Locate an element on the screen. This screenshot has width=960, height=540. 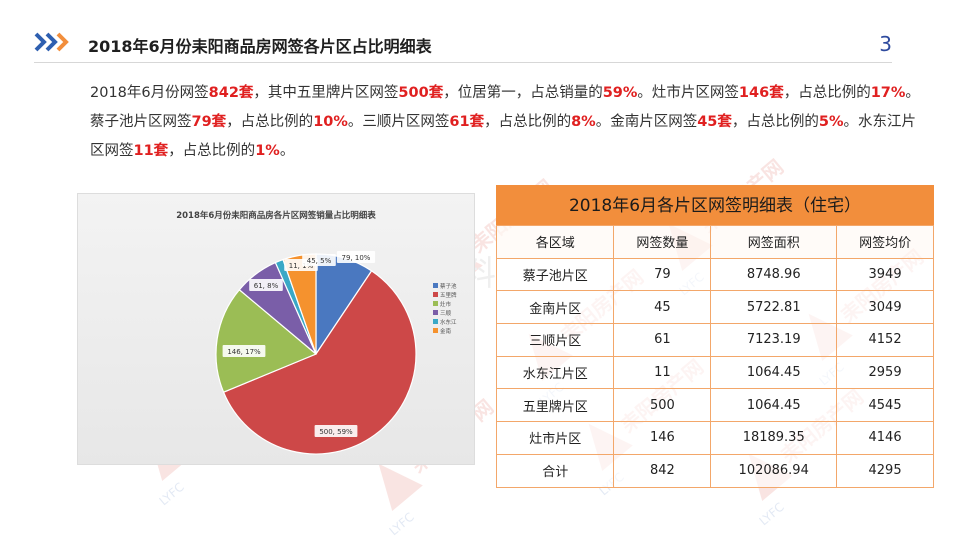
cell-region: 灶市片区 is located at coordinates (555, 438).